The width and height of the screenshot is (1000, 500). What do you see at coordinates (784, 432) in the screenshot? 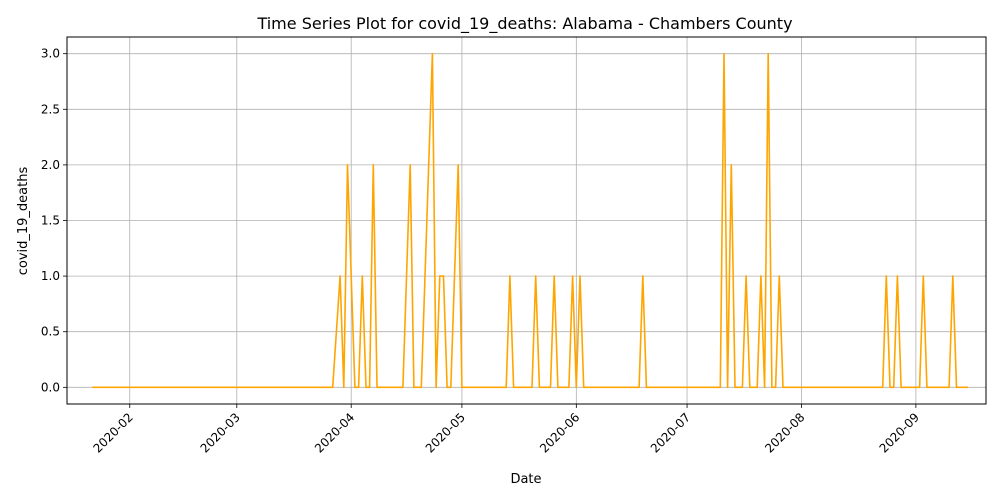
I see `x-tick-label: 2020-08` at bounding box center [784, 432].